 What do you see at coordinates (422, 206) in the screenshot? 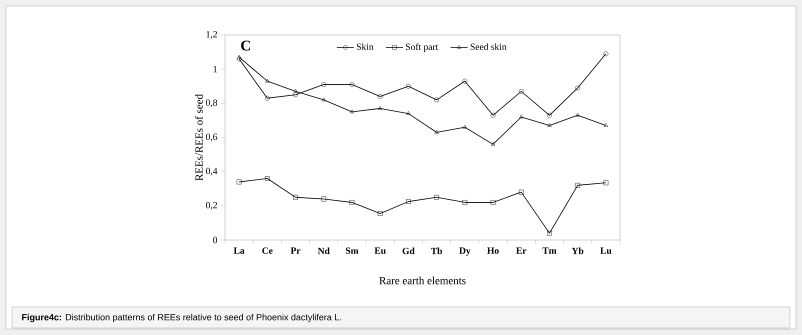
I see `line-series` at bounding box center [422, 206].